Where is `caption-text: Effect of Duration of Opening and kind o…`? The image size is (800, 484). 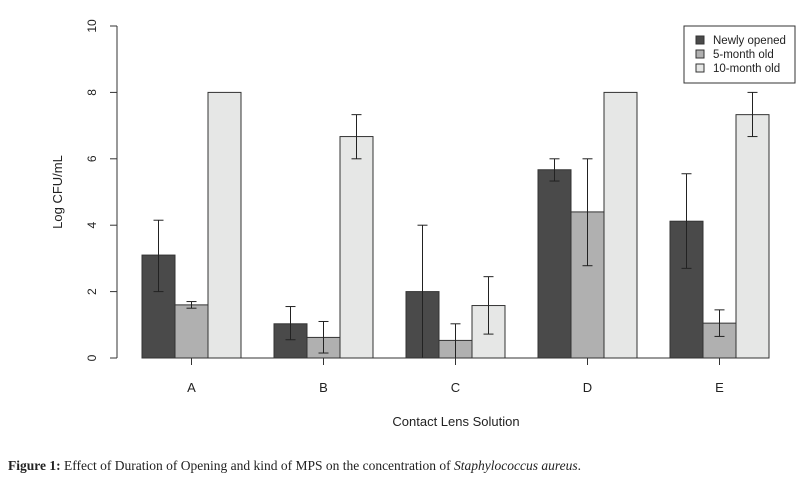
caption-text: Effect of Duration of Opening and kind o… is located at coordinates (257, 465).